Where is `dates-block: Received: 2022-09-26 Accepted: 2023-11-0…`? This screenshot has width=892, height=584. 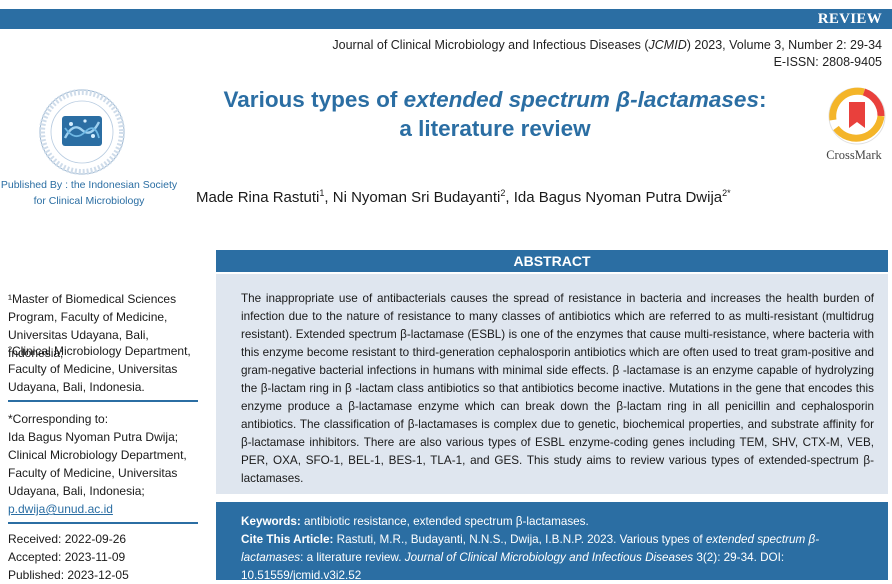 dates-block: Received: 2022-09-26 Accepted: 2023-11-0… is located at coordinates (105, 557).